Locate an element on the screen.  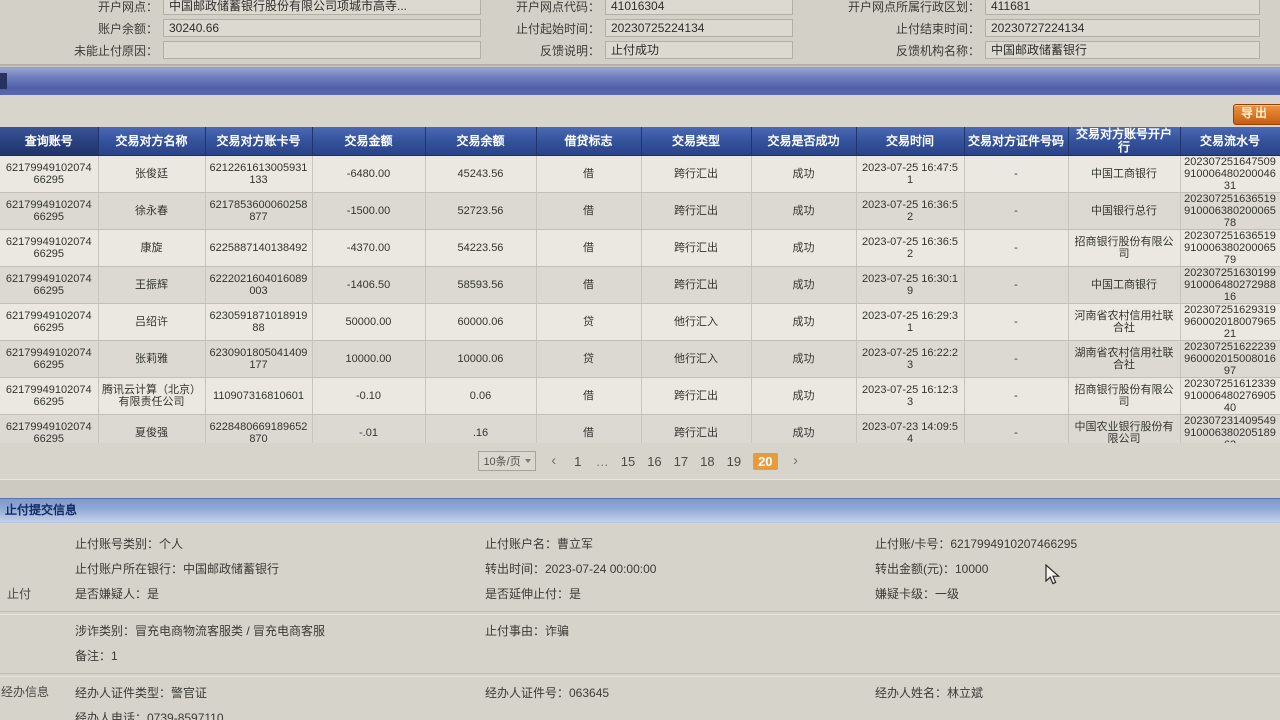
submit-info-field: 止付账户名：曹立军 is located at coordinates (539, 544).